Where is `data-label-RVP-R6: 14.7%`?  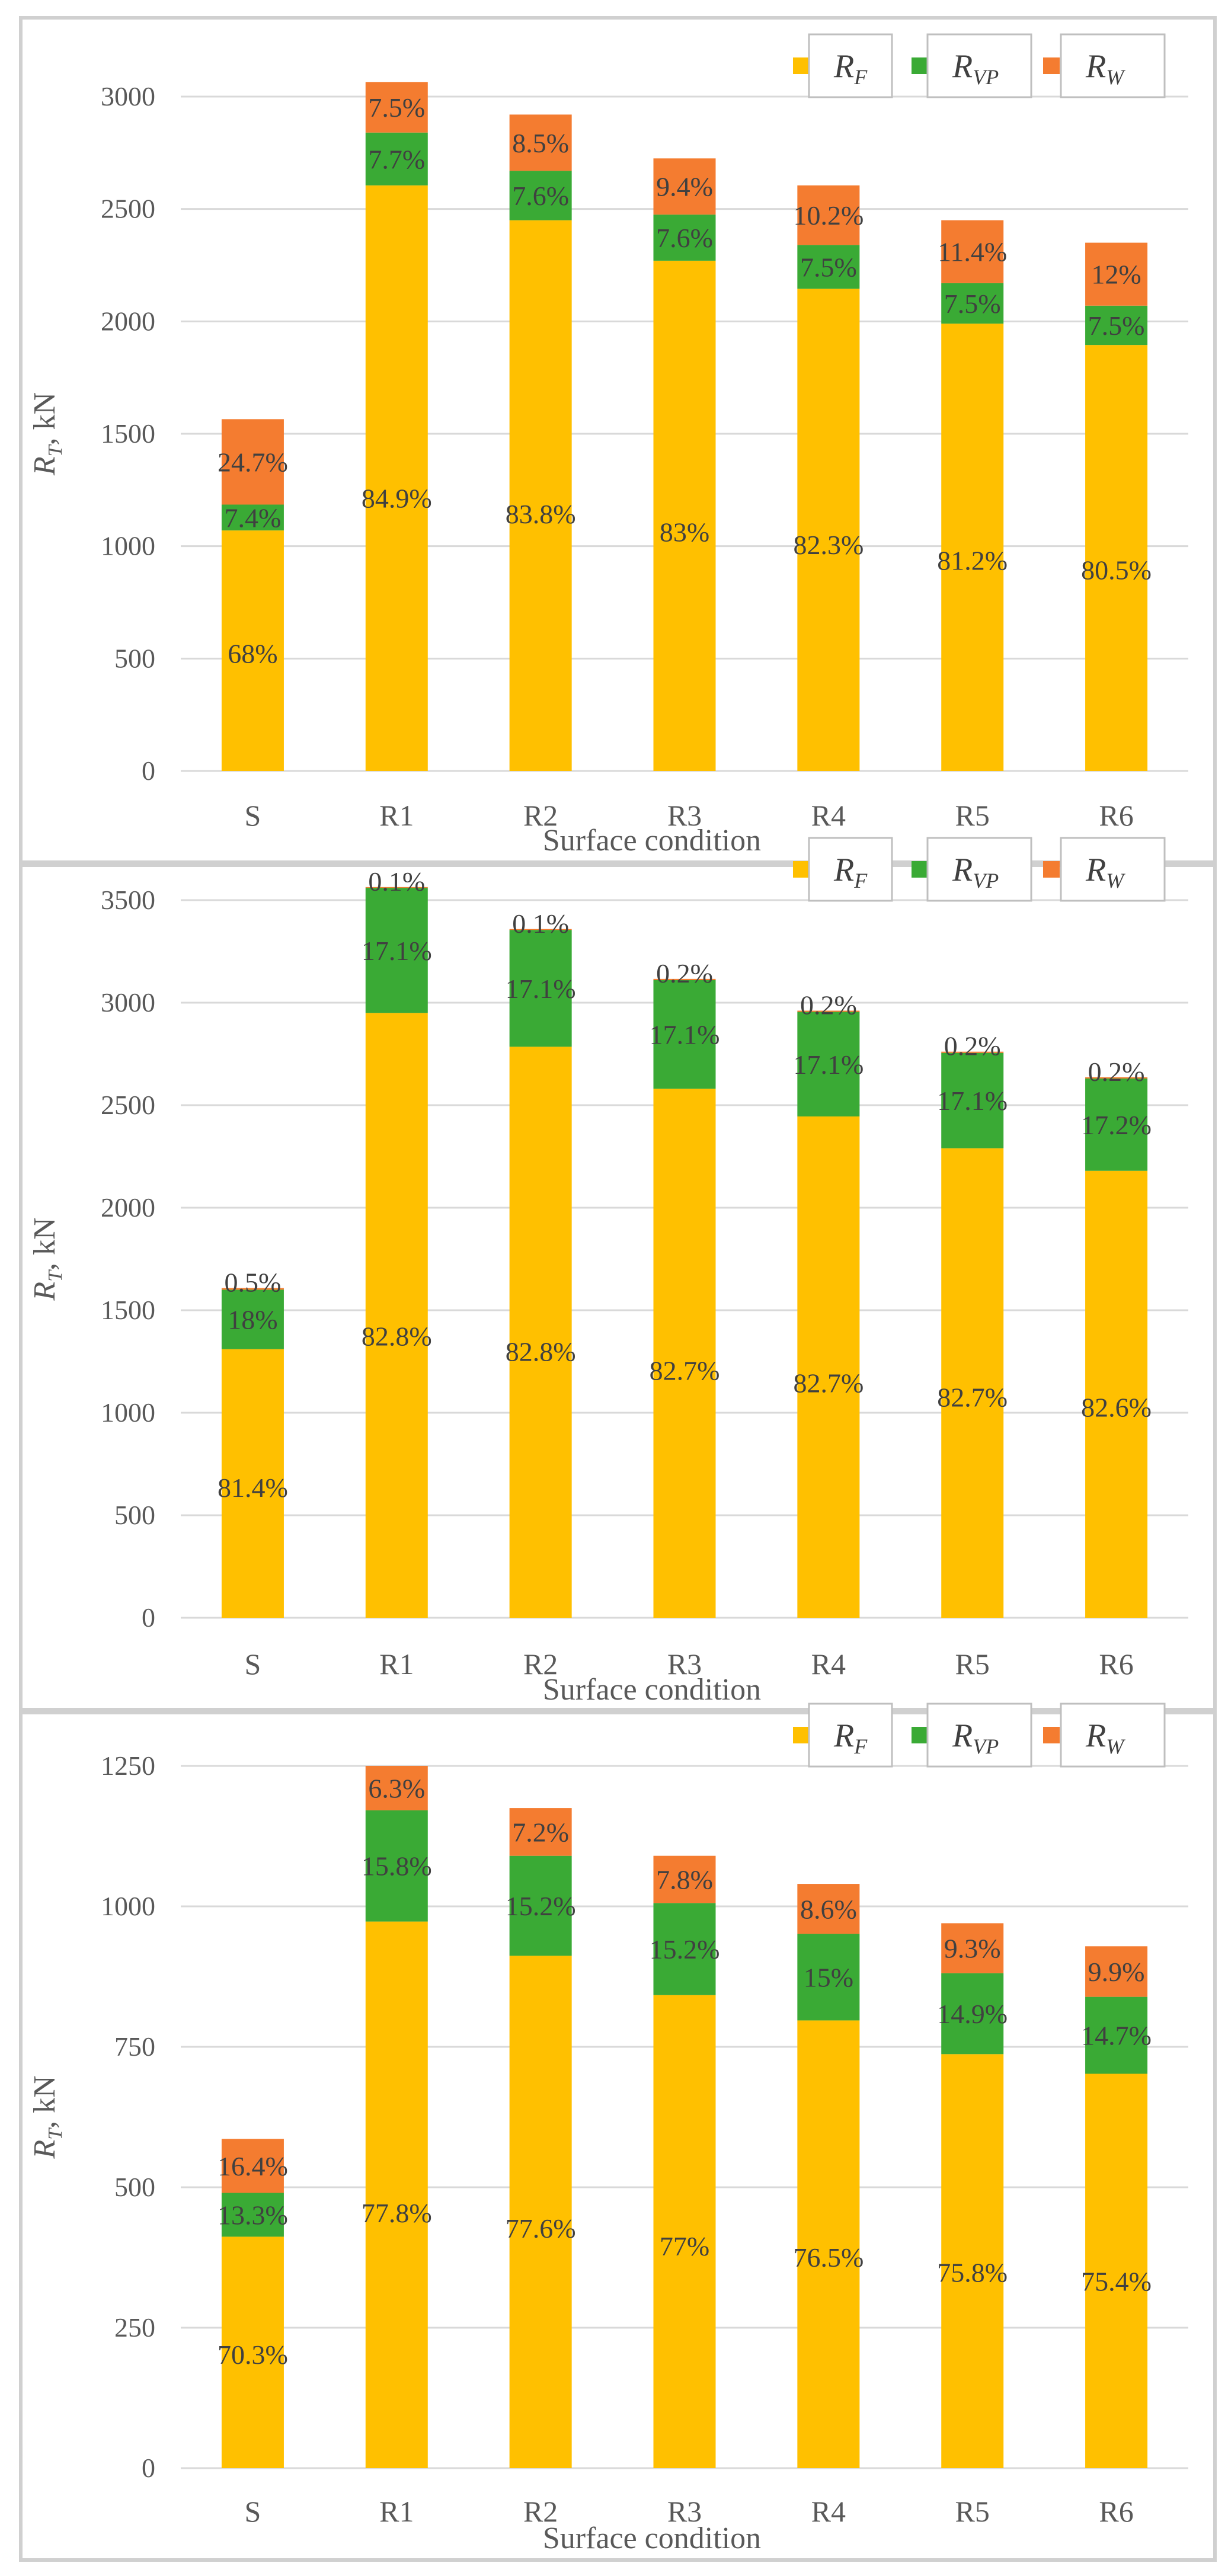 data-label-RVP-R6: 14.7% is located at coordinates (1117, 2036).